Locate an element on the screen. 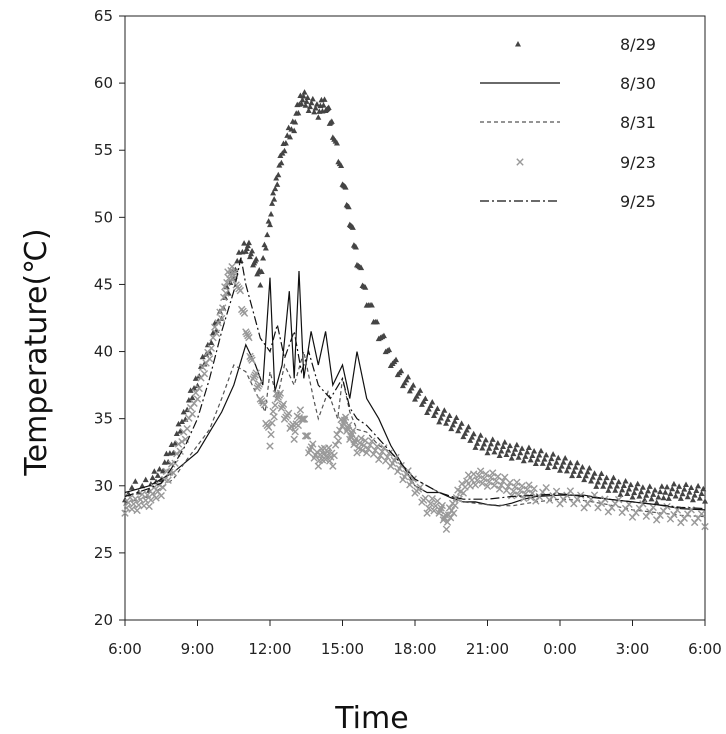 The width and height of the screenshot is (726, 734). x-tick-label: 21:00 is located at coordinates (487, 649).